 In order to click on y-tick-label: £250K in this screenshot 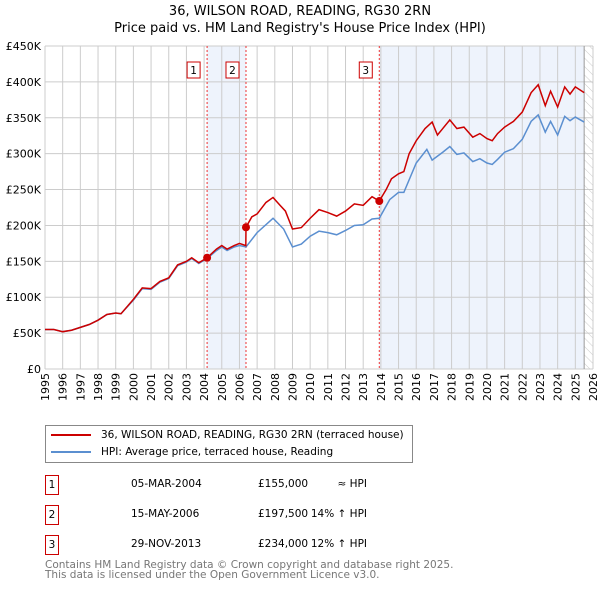, I will do `click(24, 190)`.